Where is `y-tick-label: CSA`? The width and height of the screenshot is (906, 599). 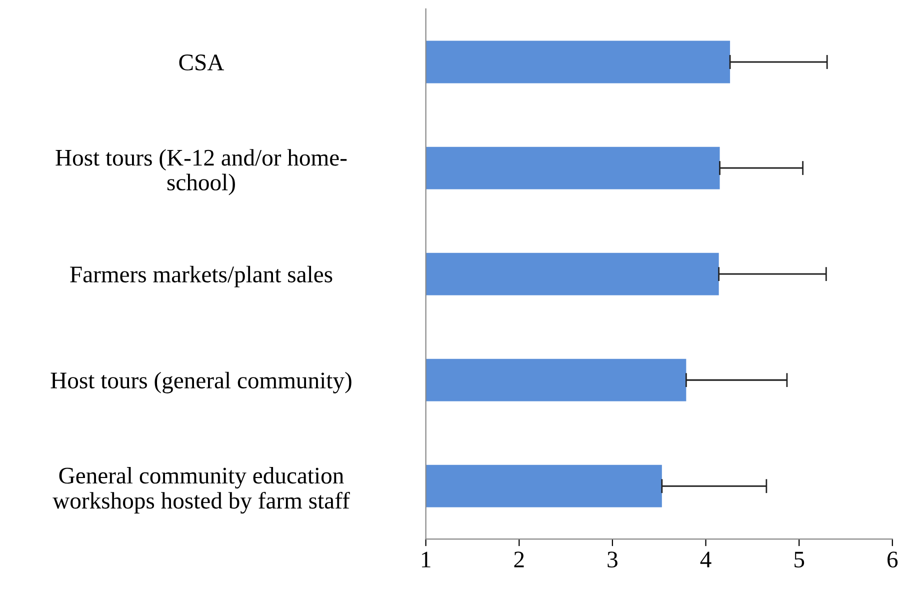 y-tick-label: CSA is located at coordinates (201, 62).